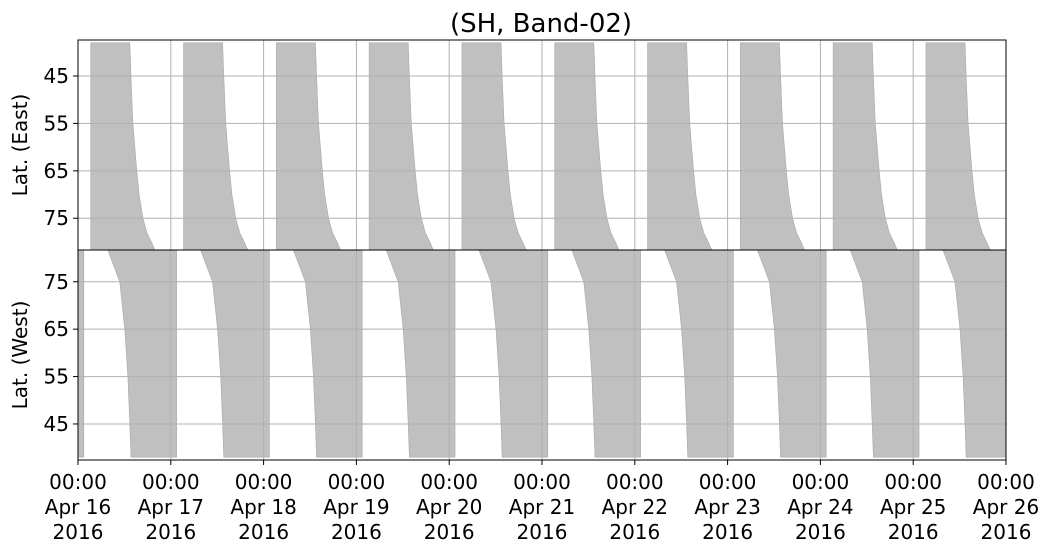 This screenshot has width=1053, height=560. What do you see at coordinates (171, 507) in the screenshot?
I see `x-tick-label: Apr 17` at bounding box center [171, 507].